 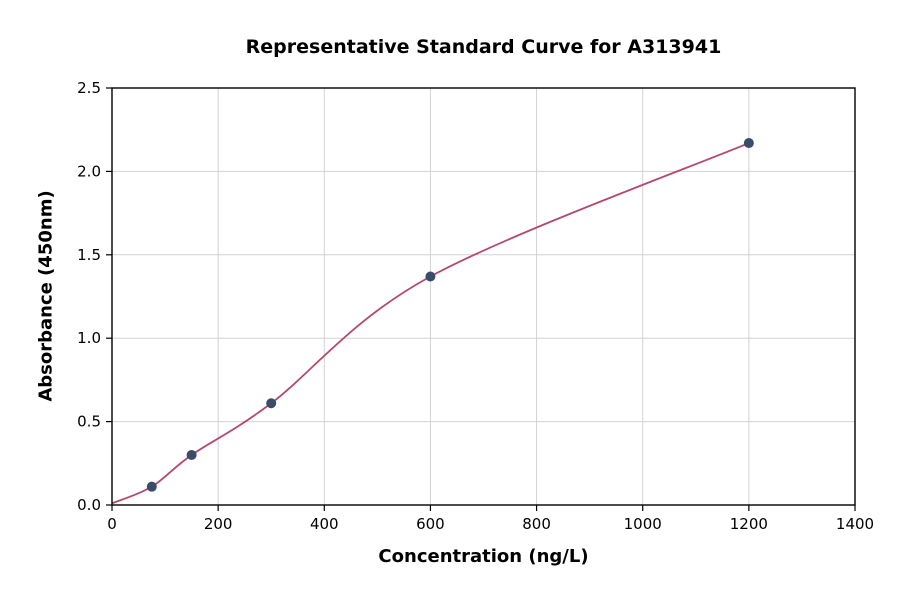 I want to click on y-tick-label: 2.5, so click(x=89, y=88).